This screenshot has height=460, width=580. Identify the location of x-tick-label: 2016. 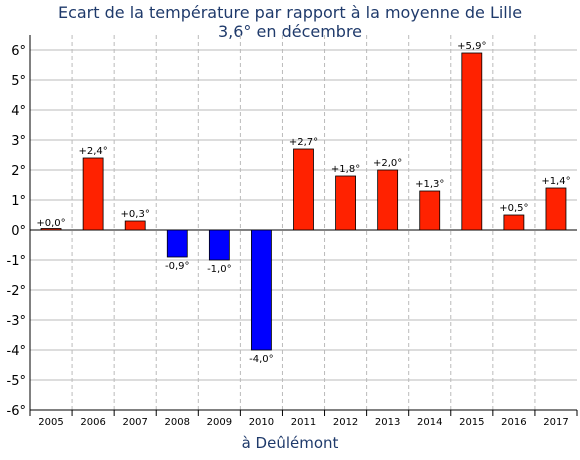
(513, 422).